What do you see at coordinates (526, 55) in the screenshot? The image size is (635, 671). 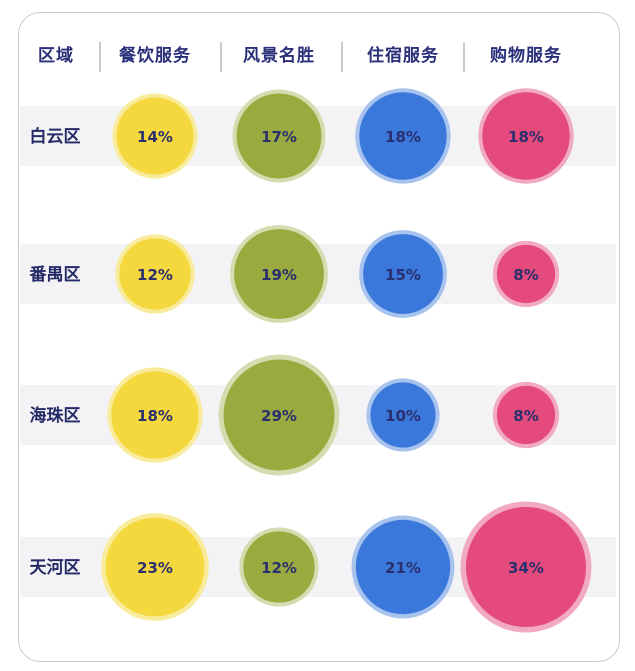 I see `column-header-4: 购物服务` at bounding box center [526, 55].